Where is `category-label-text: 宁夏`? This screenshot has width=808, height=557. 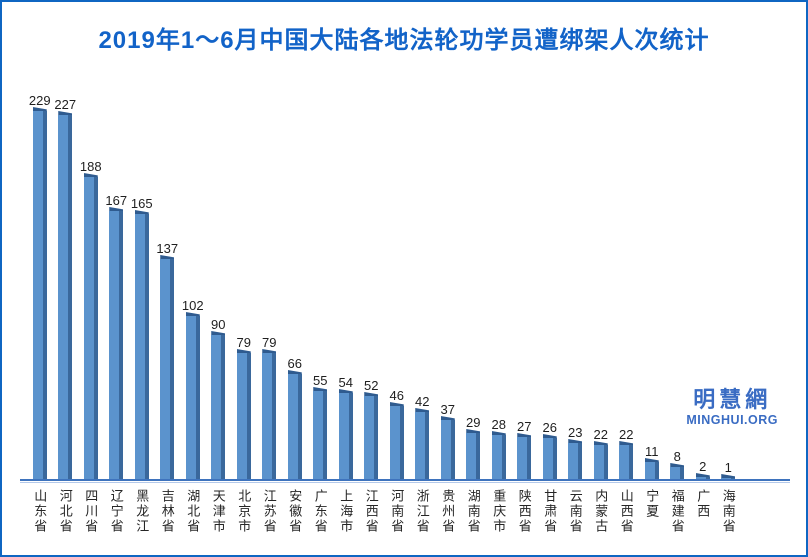
category-label-text: 宁夏 is located at coordinates (652, 504).